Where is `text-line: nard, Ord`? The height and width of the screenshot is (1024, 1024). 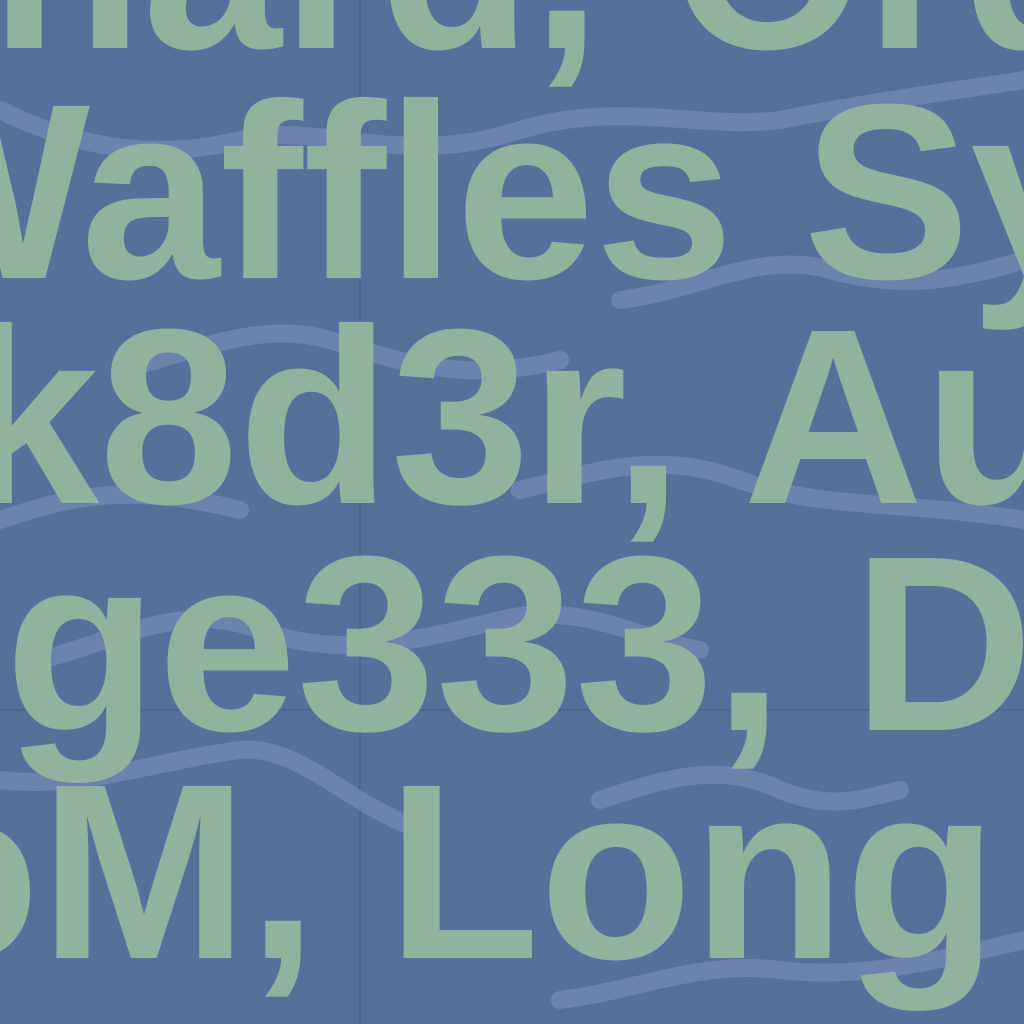 text-line: nard, Ord is located at coordinates (512, 50).